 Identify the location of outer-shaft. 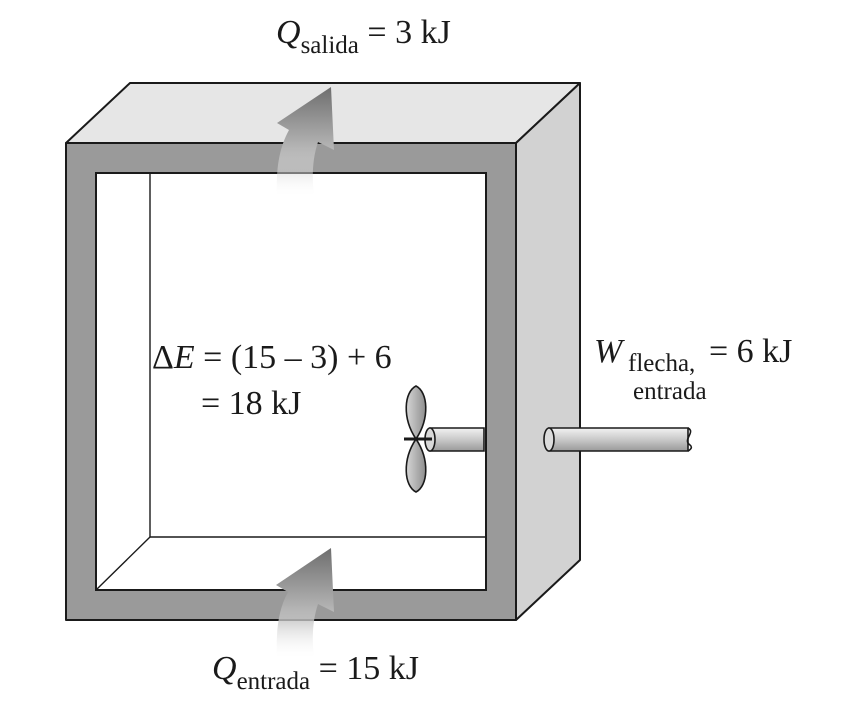
(618, 439).